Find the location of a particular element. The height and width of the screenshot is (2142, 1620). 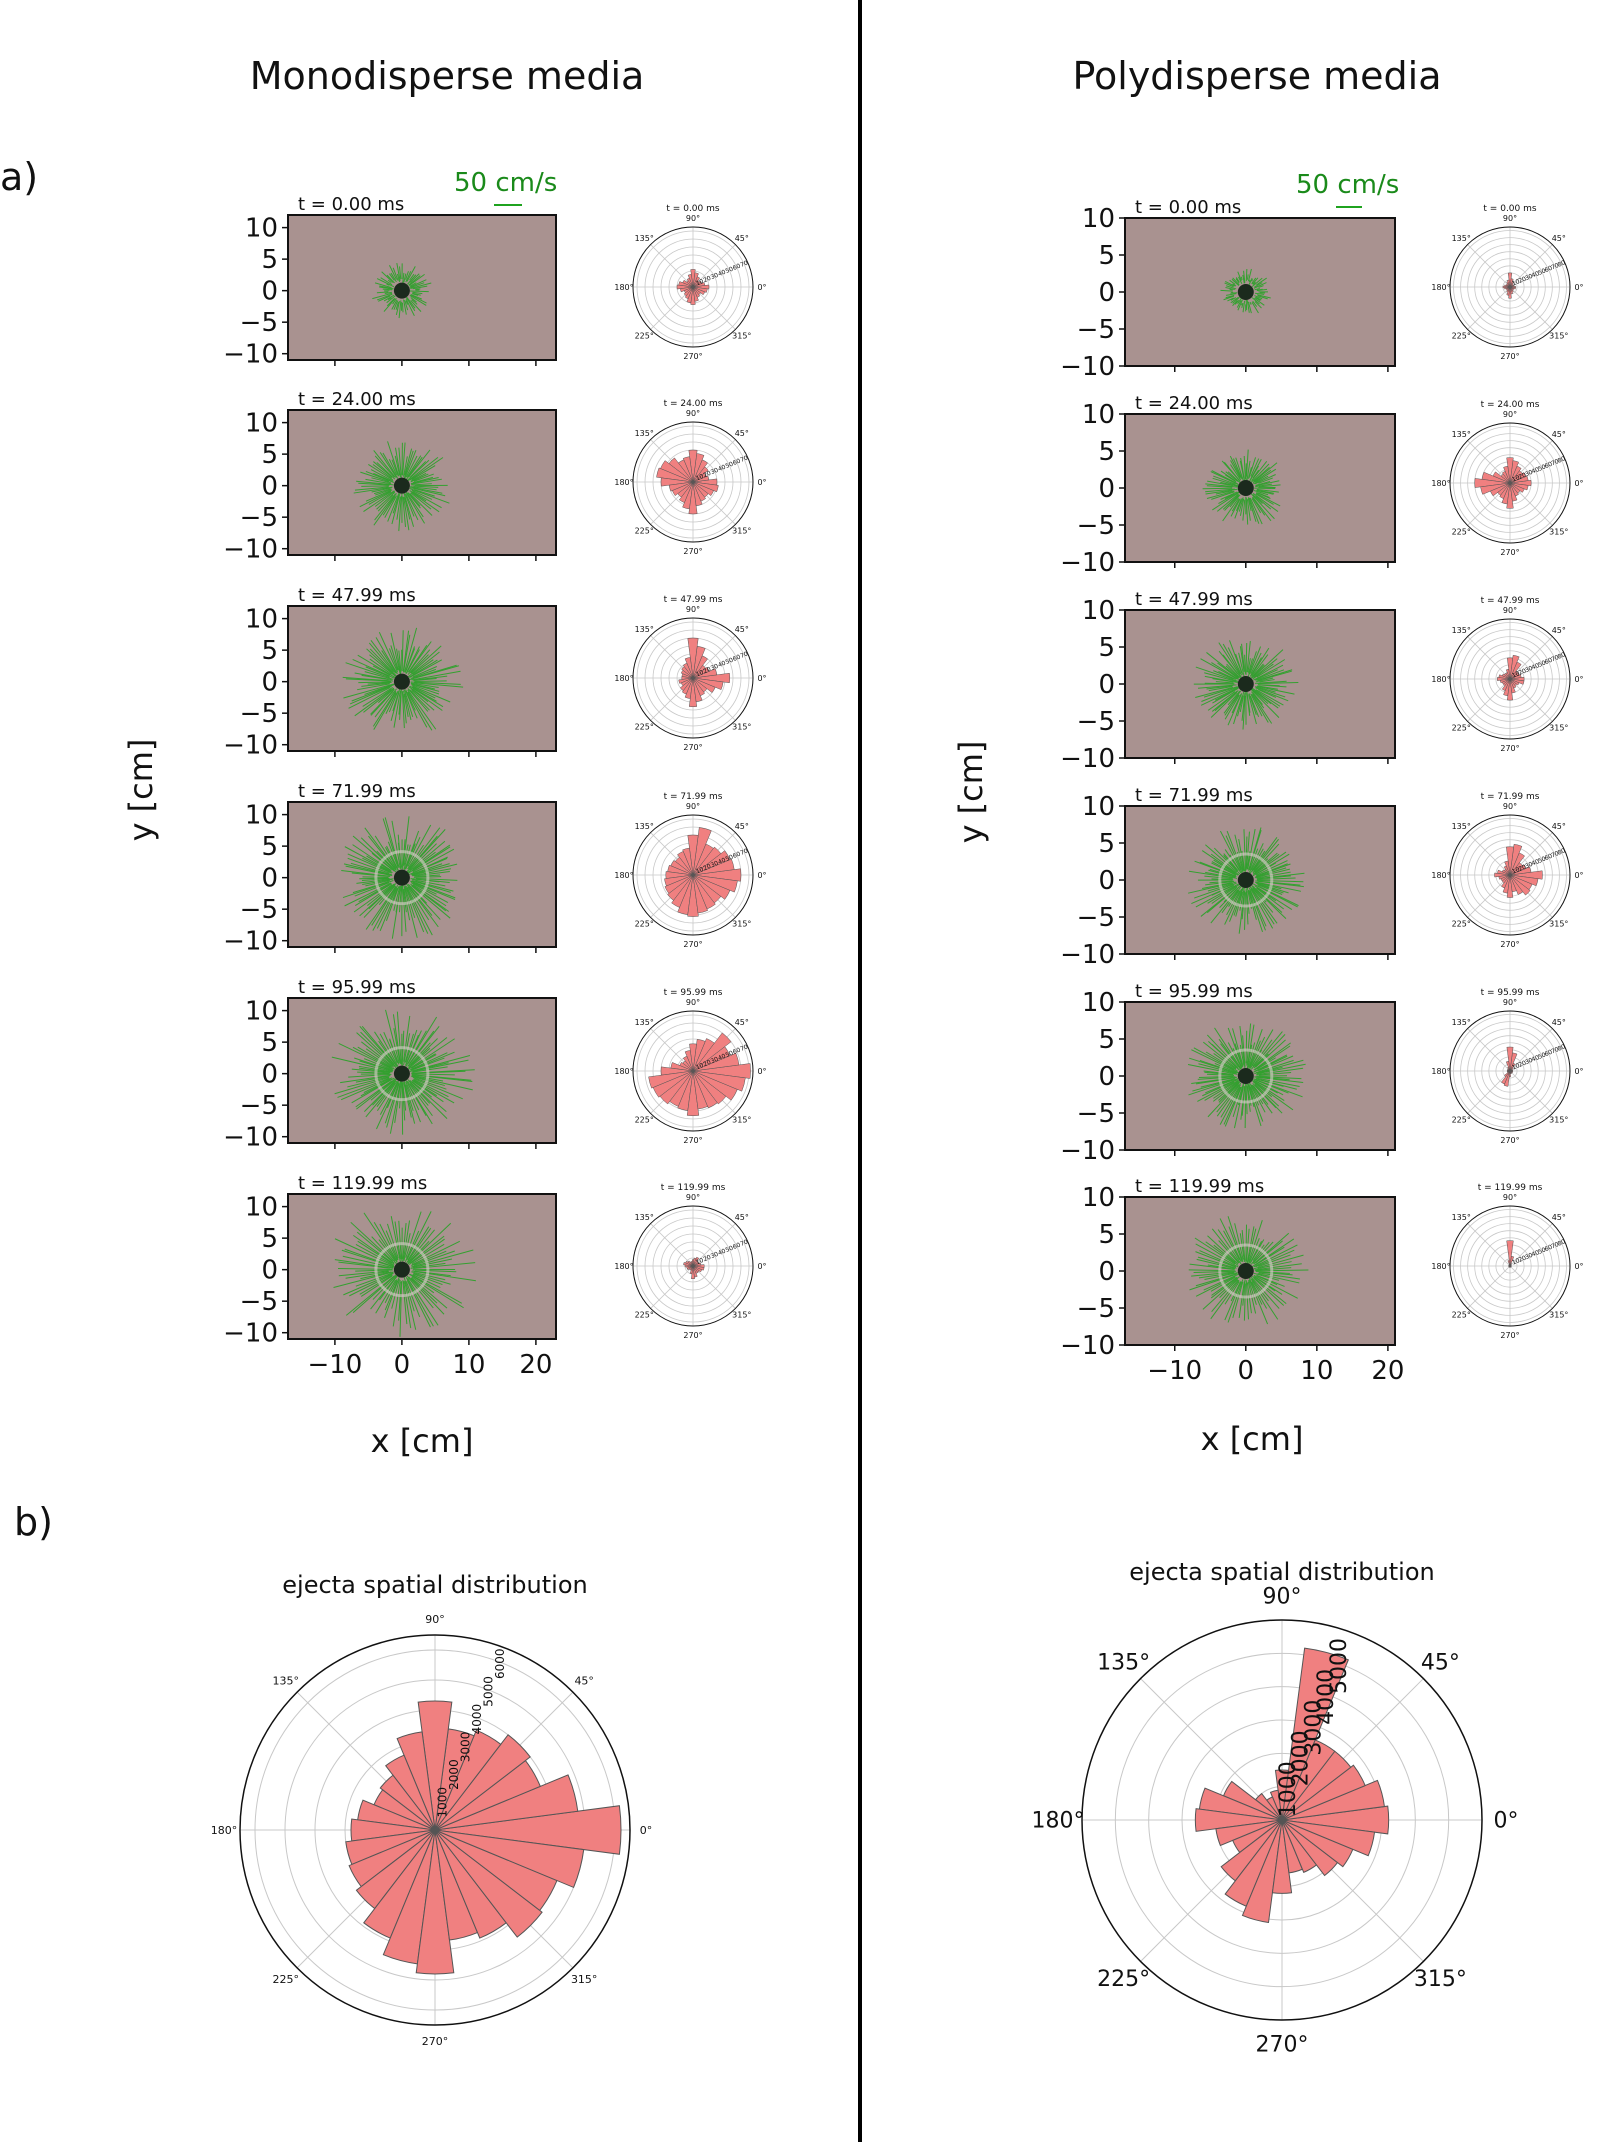

radial-tick-label: 70 is located at coordinates (1555, 266).